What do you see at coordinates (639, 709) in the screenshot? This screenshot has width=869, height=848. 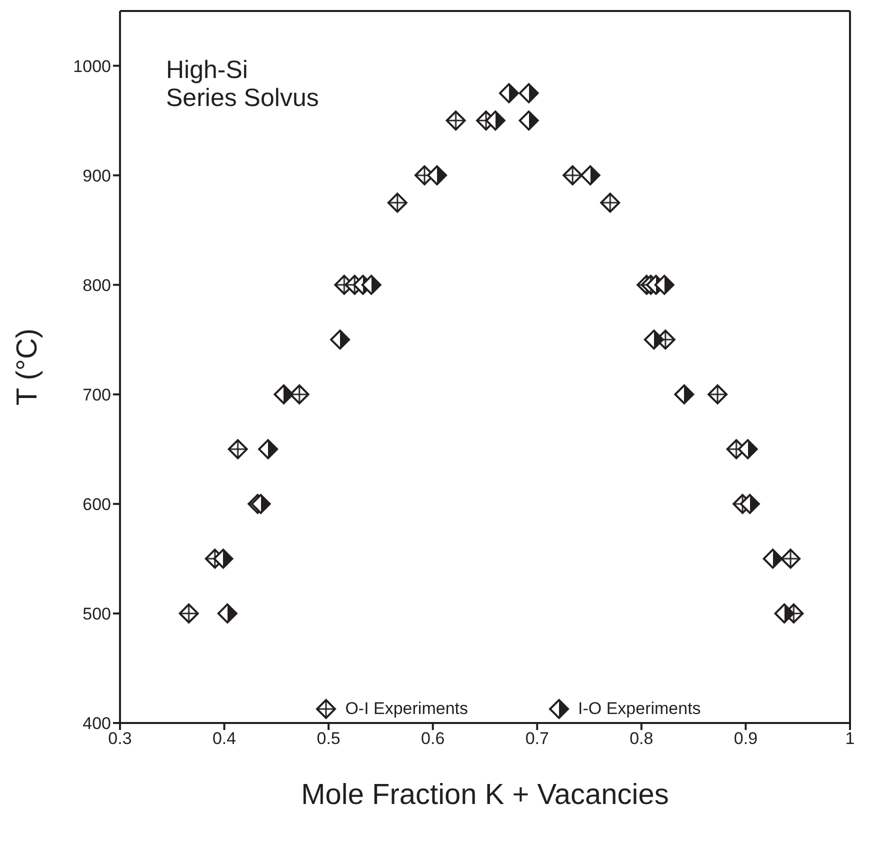 I see `legend-label: I-O Experiments` at bounding box center [639, 709].